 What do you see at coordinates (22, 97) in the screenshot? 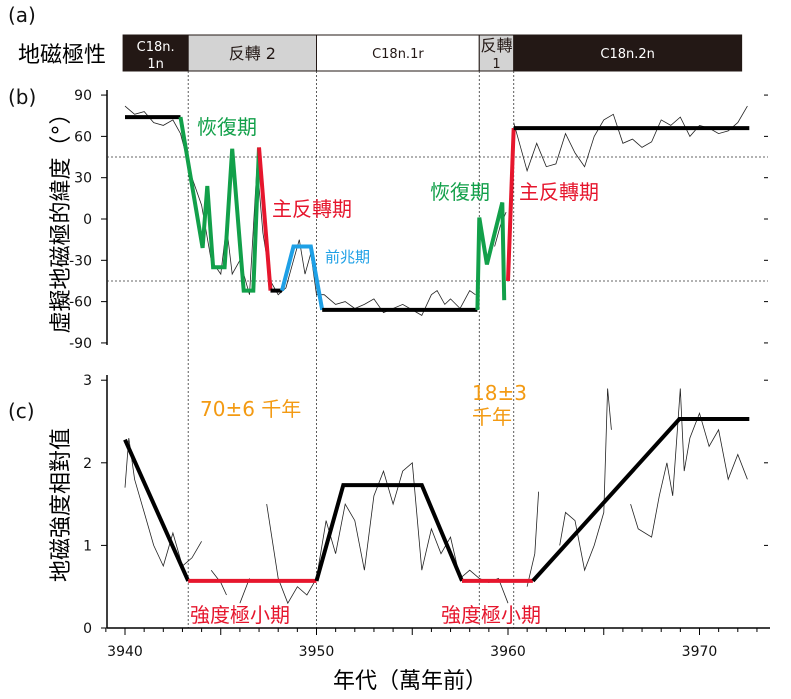
I see `panel-label-b: (b)` at bounding box center [22, 97].